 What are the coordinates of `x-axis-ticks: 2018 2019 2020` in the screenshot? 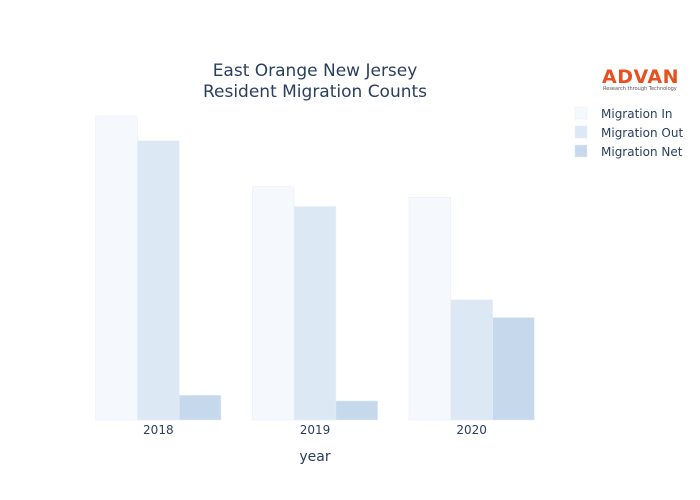 It's located at (315, 430).